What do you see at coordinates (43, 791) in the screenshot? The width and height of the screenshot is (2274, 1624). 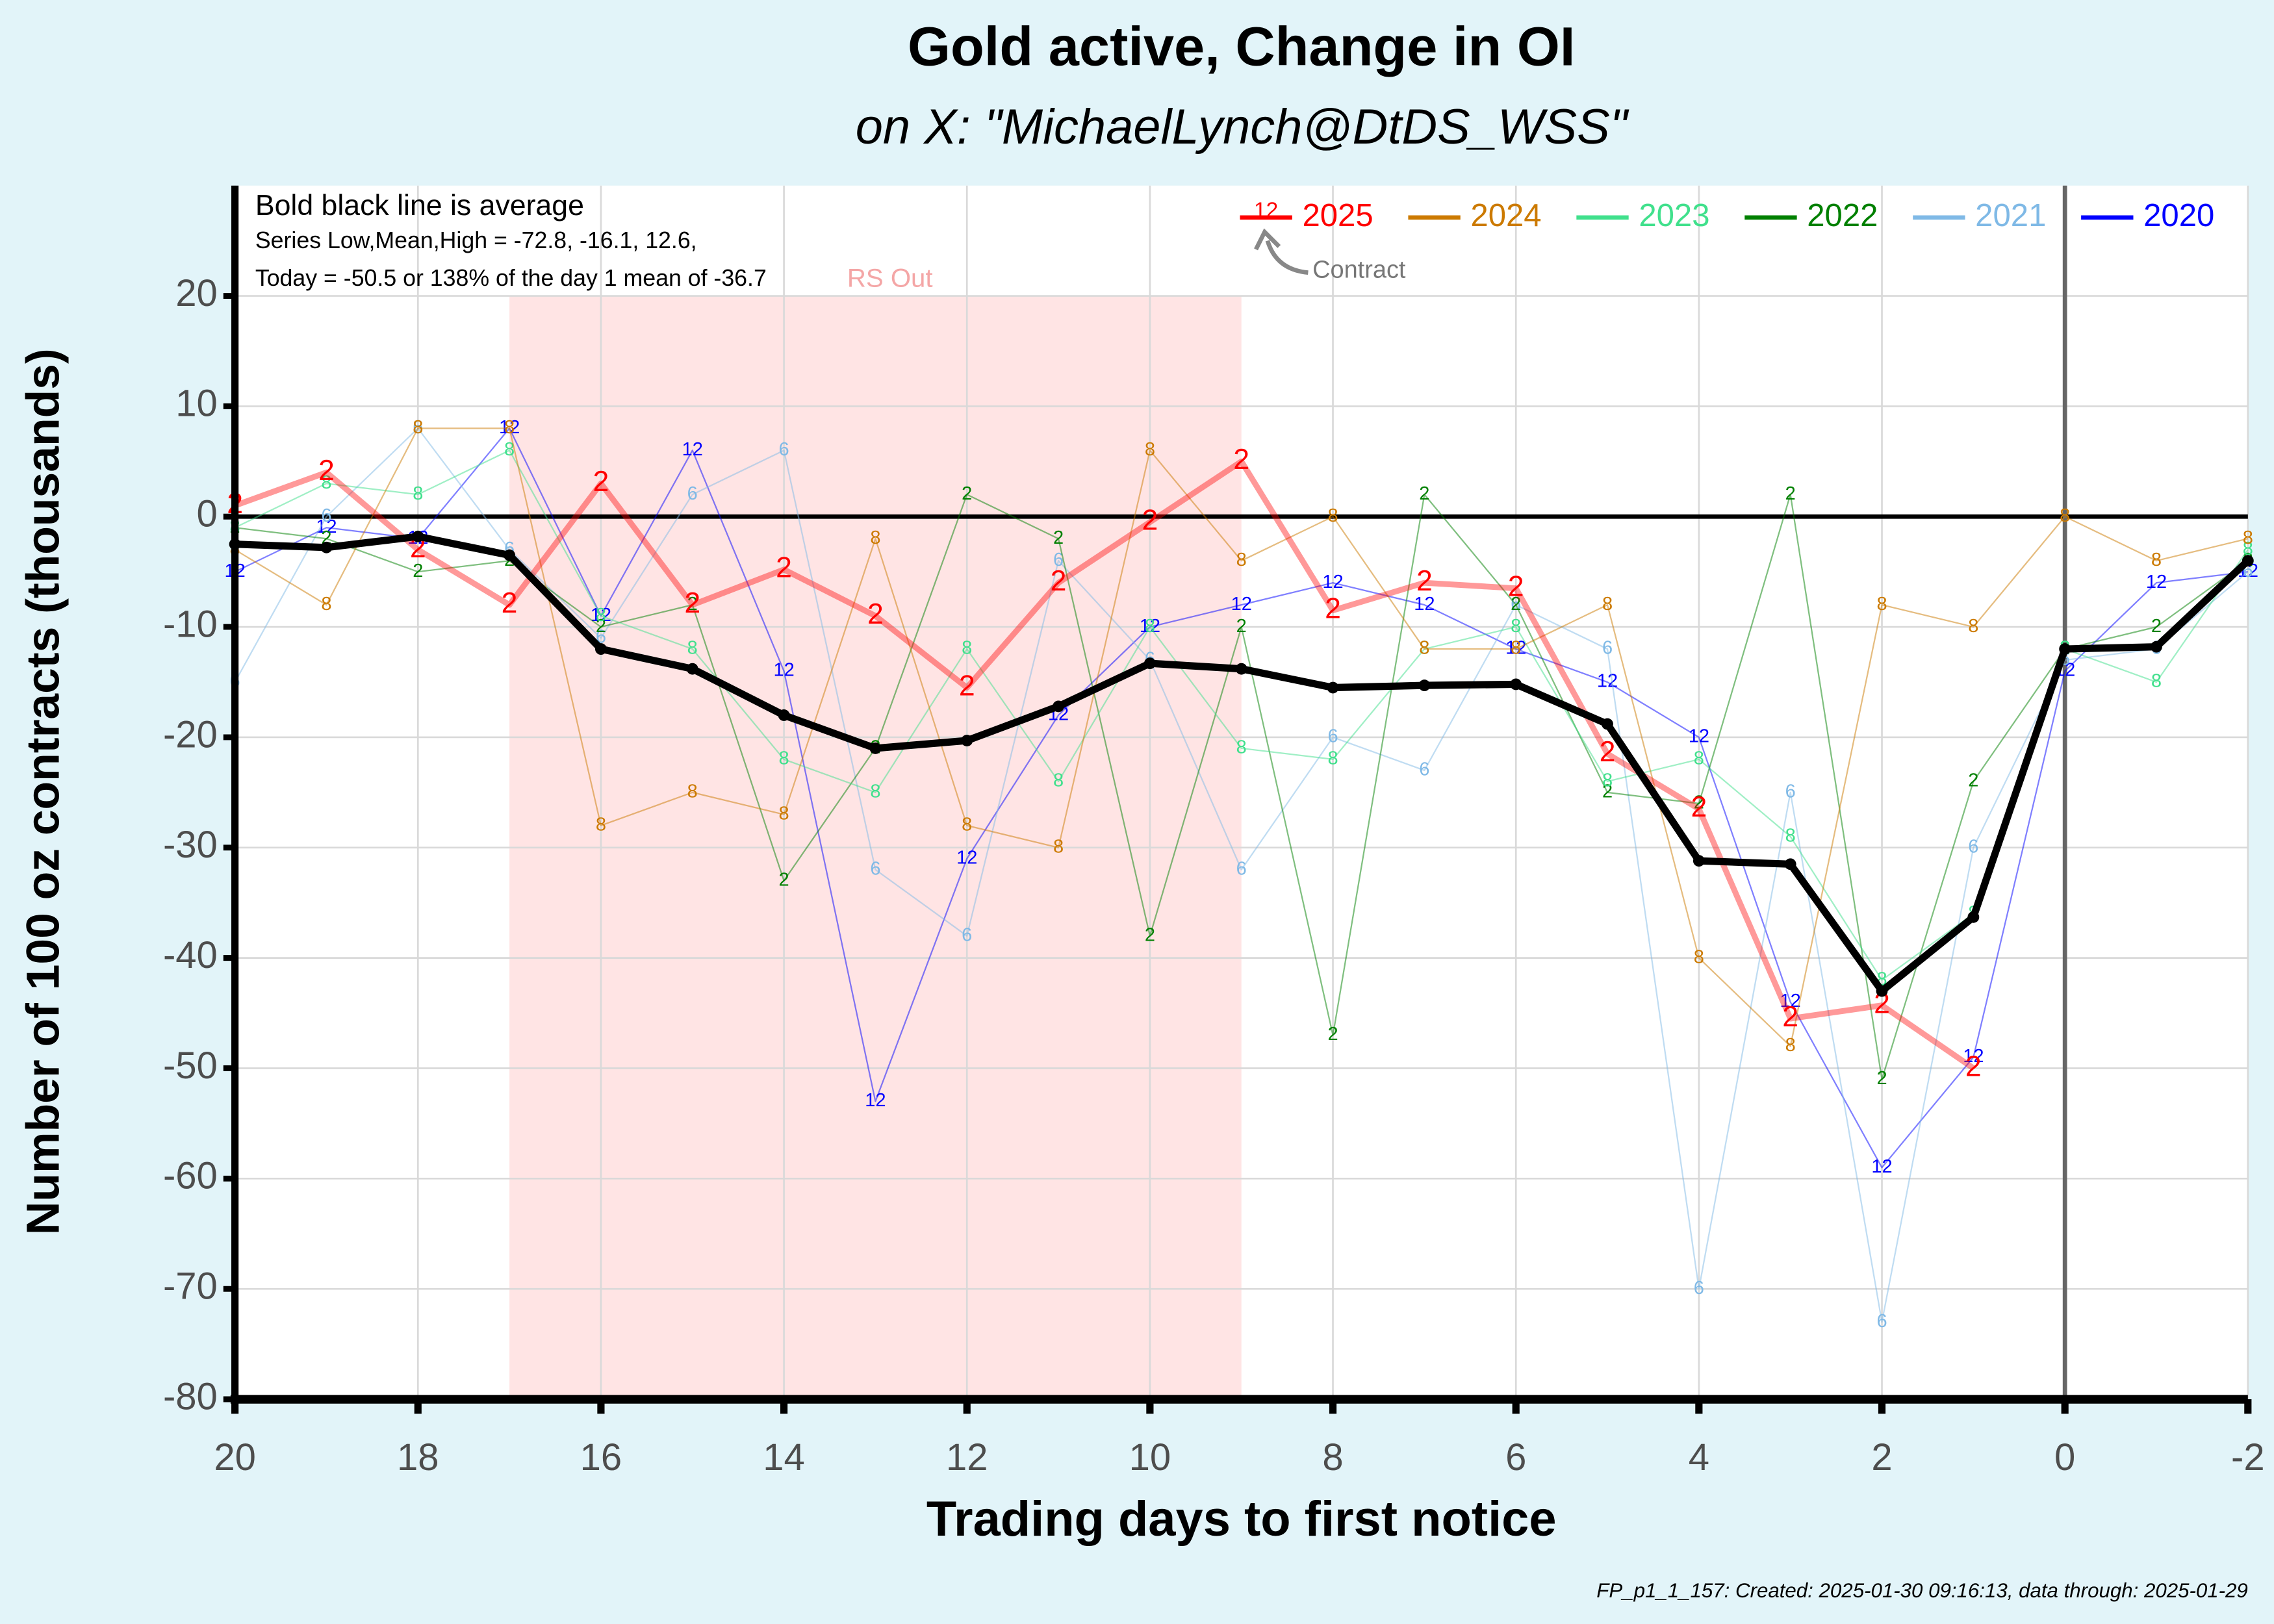 I see `y-axis-label: Number of 100 oz contracts (thousands)` at bounding box center [43, 791].